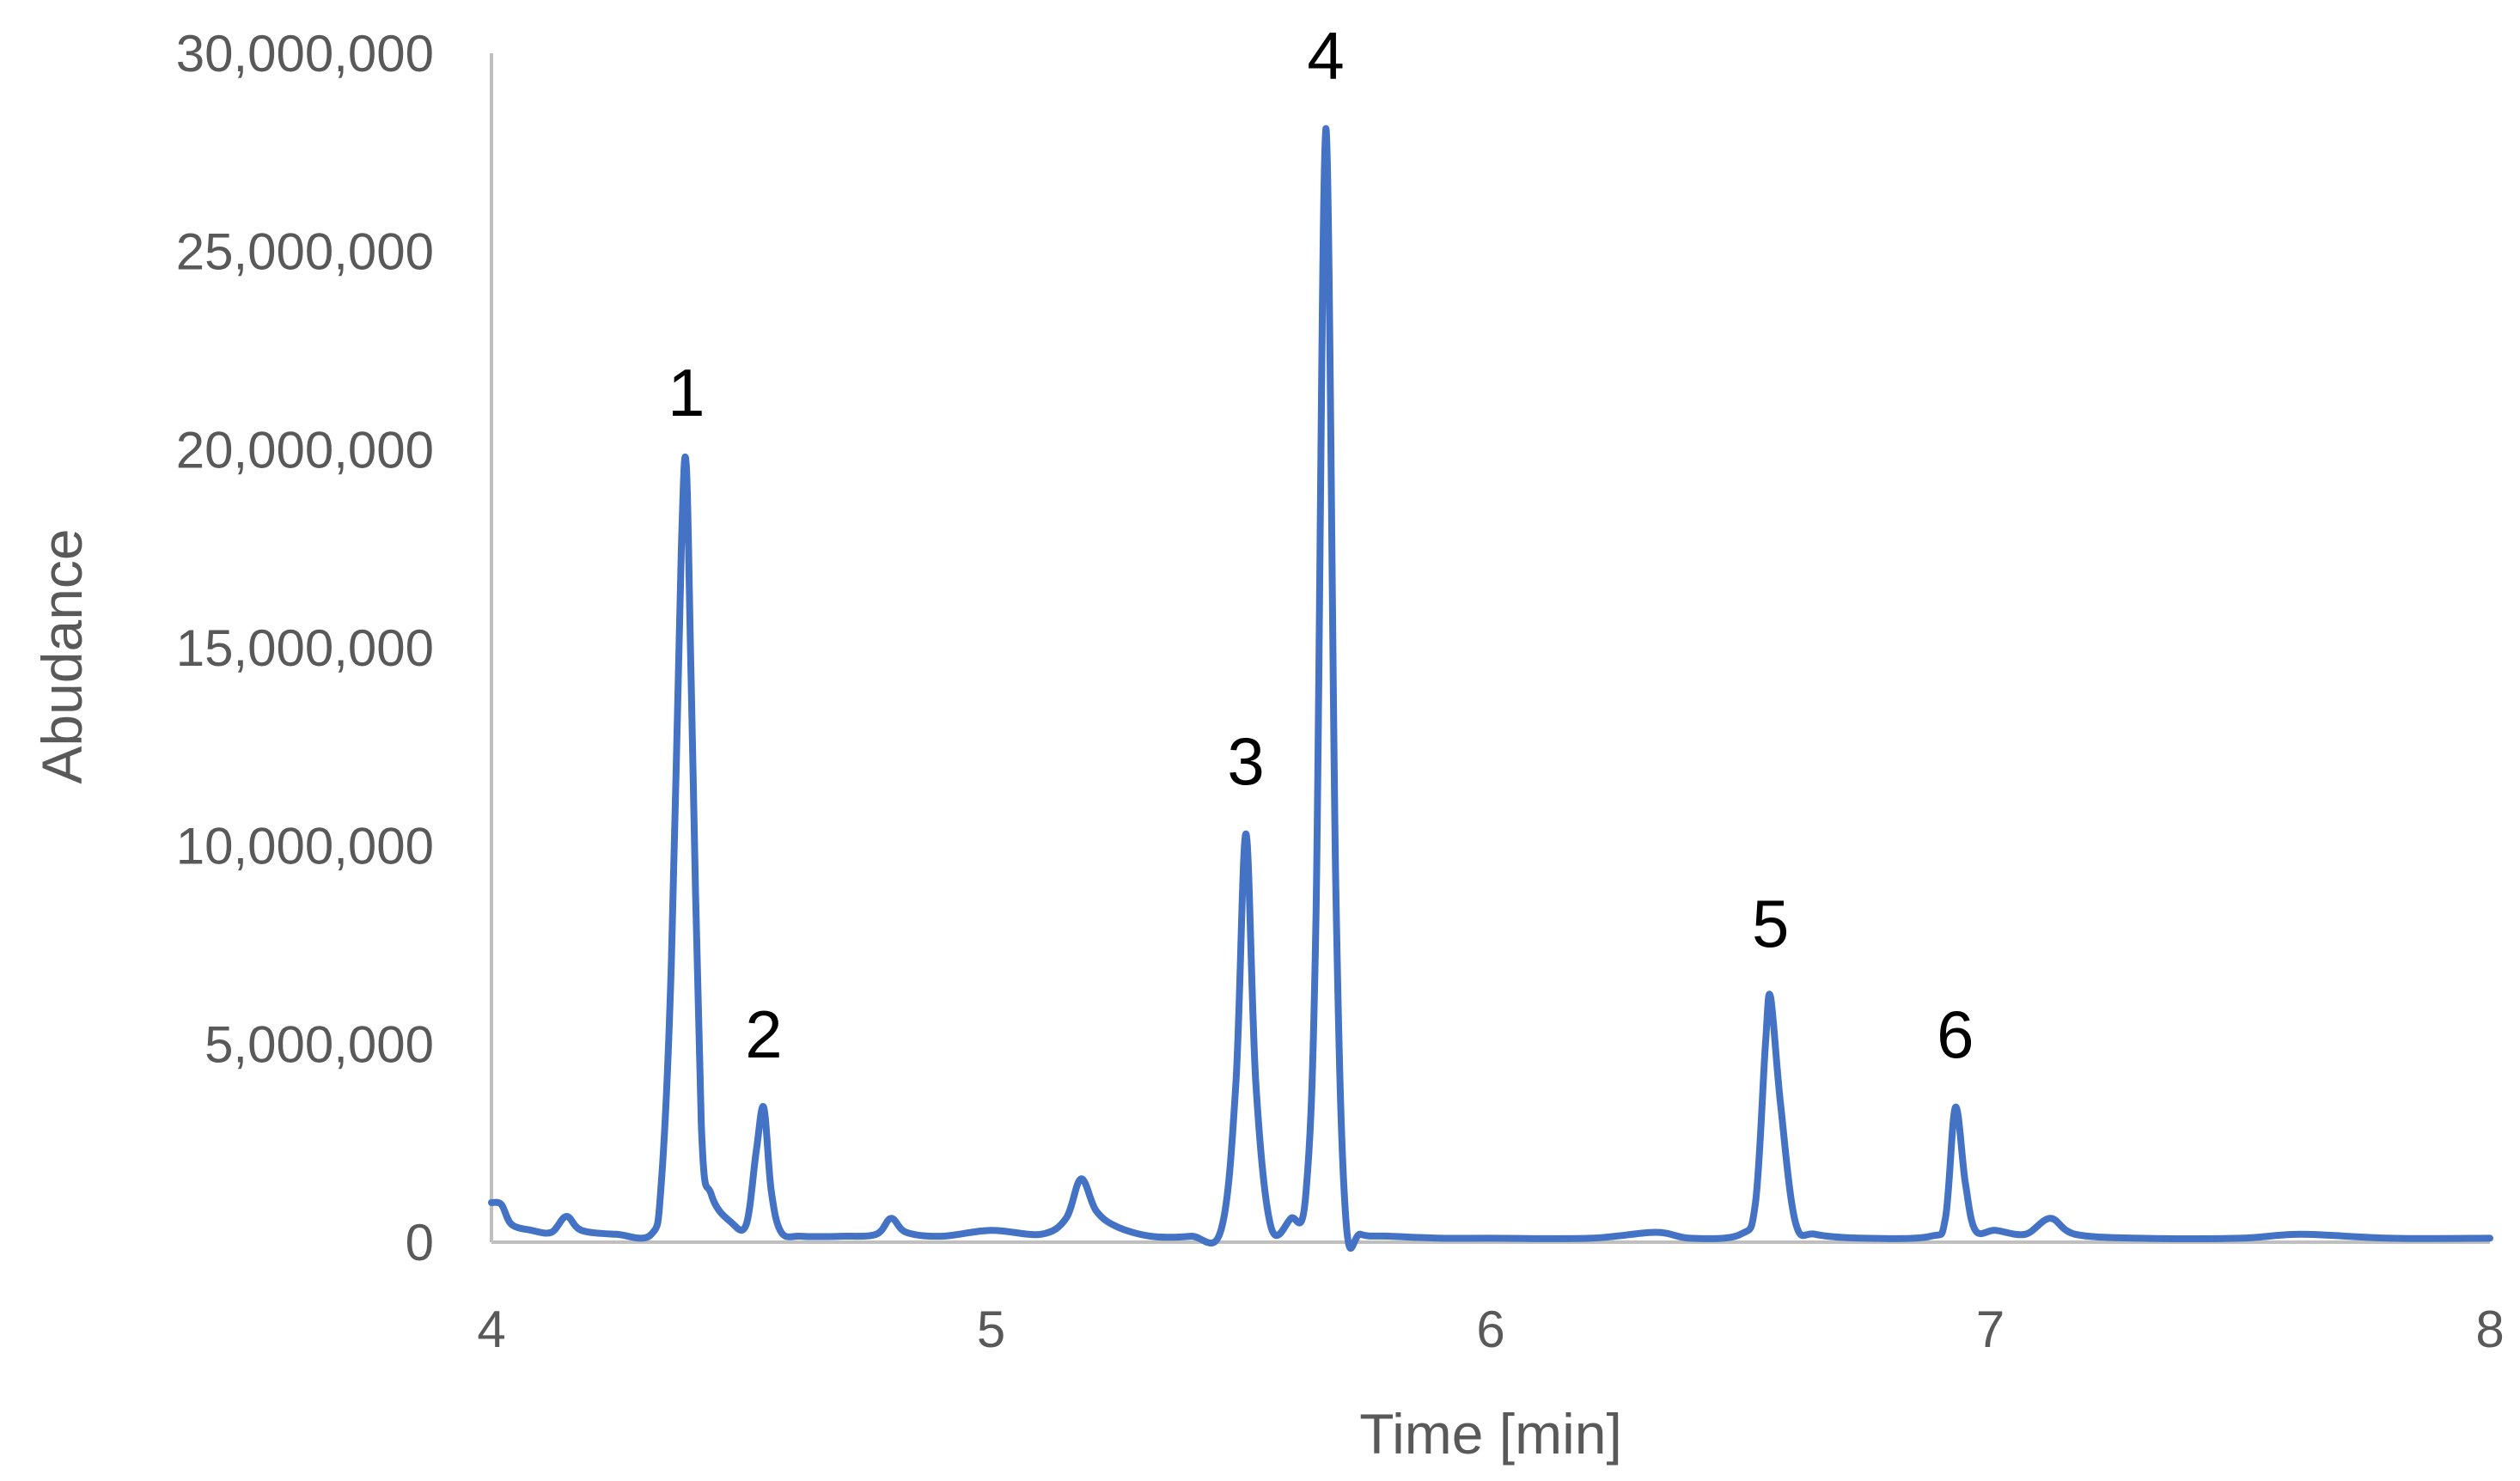 This screenshot has height=1481, width=2520. I want to click on x-tick-label: 5, so click(991, 1329).